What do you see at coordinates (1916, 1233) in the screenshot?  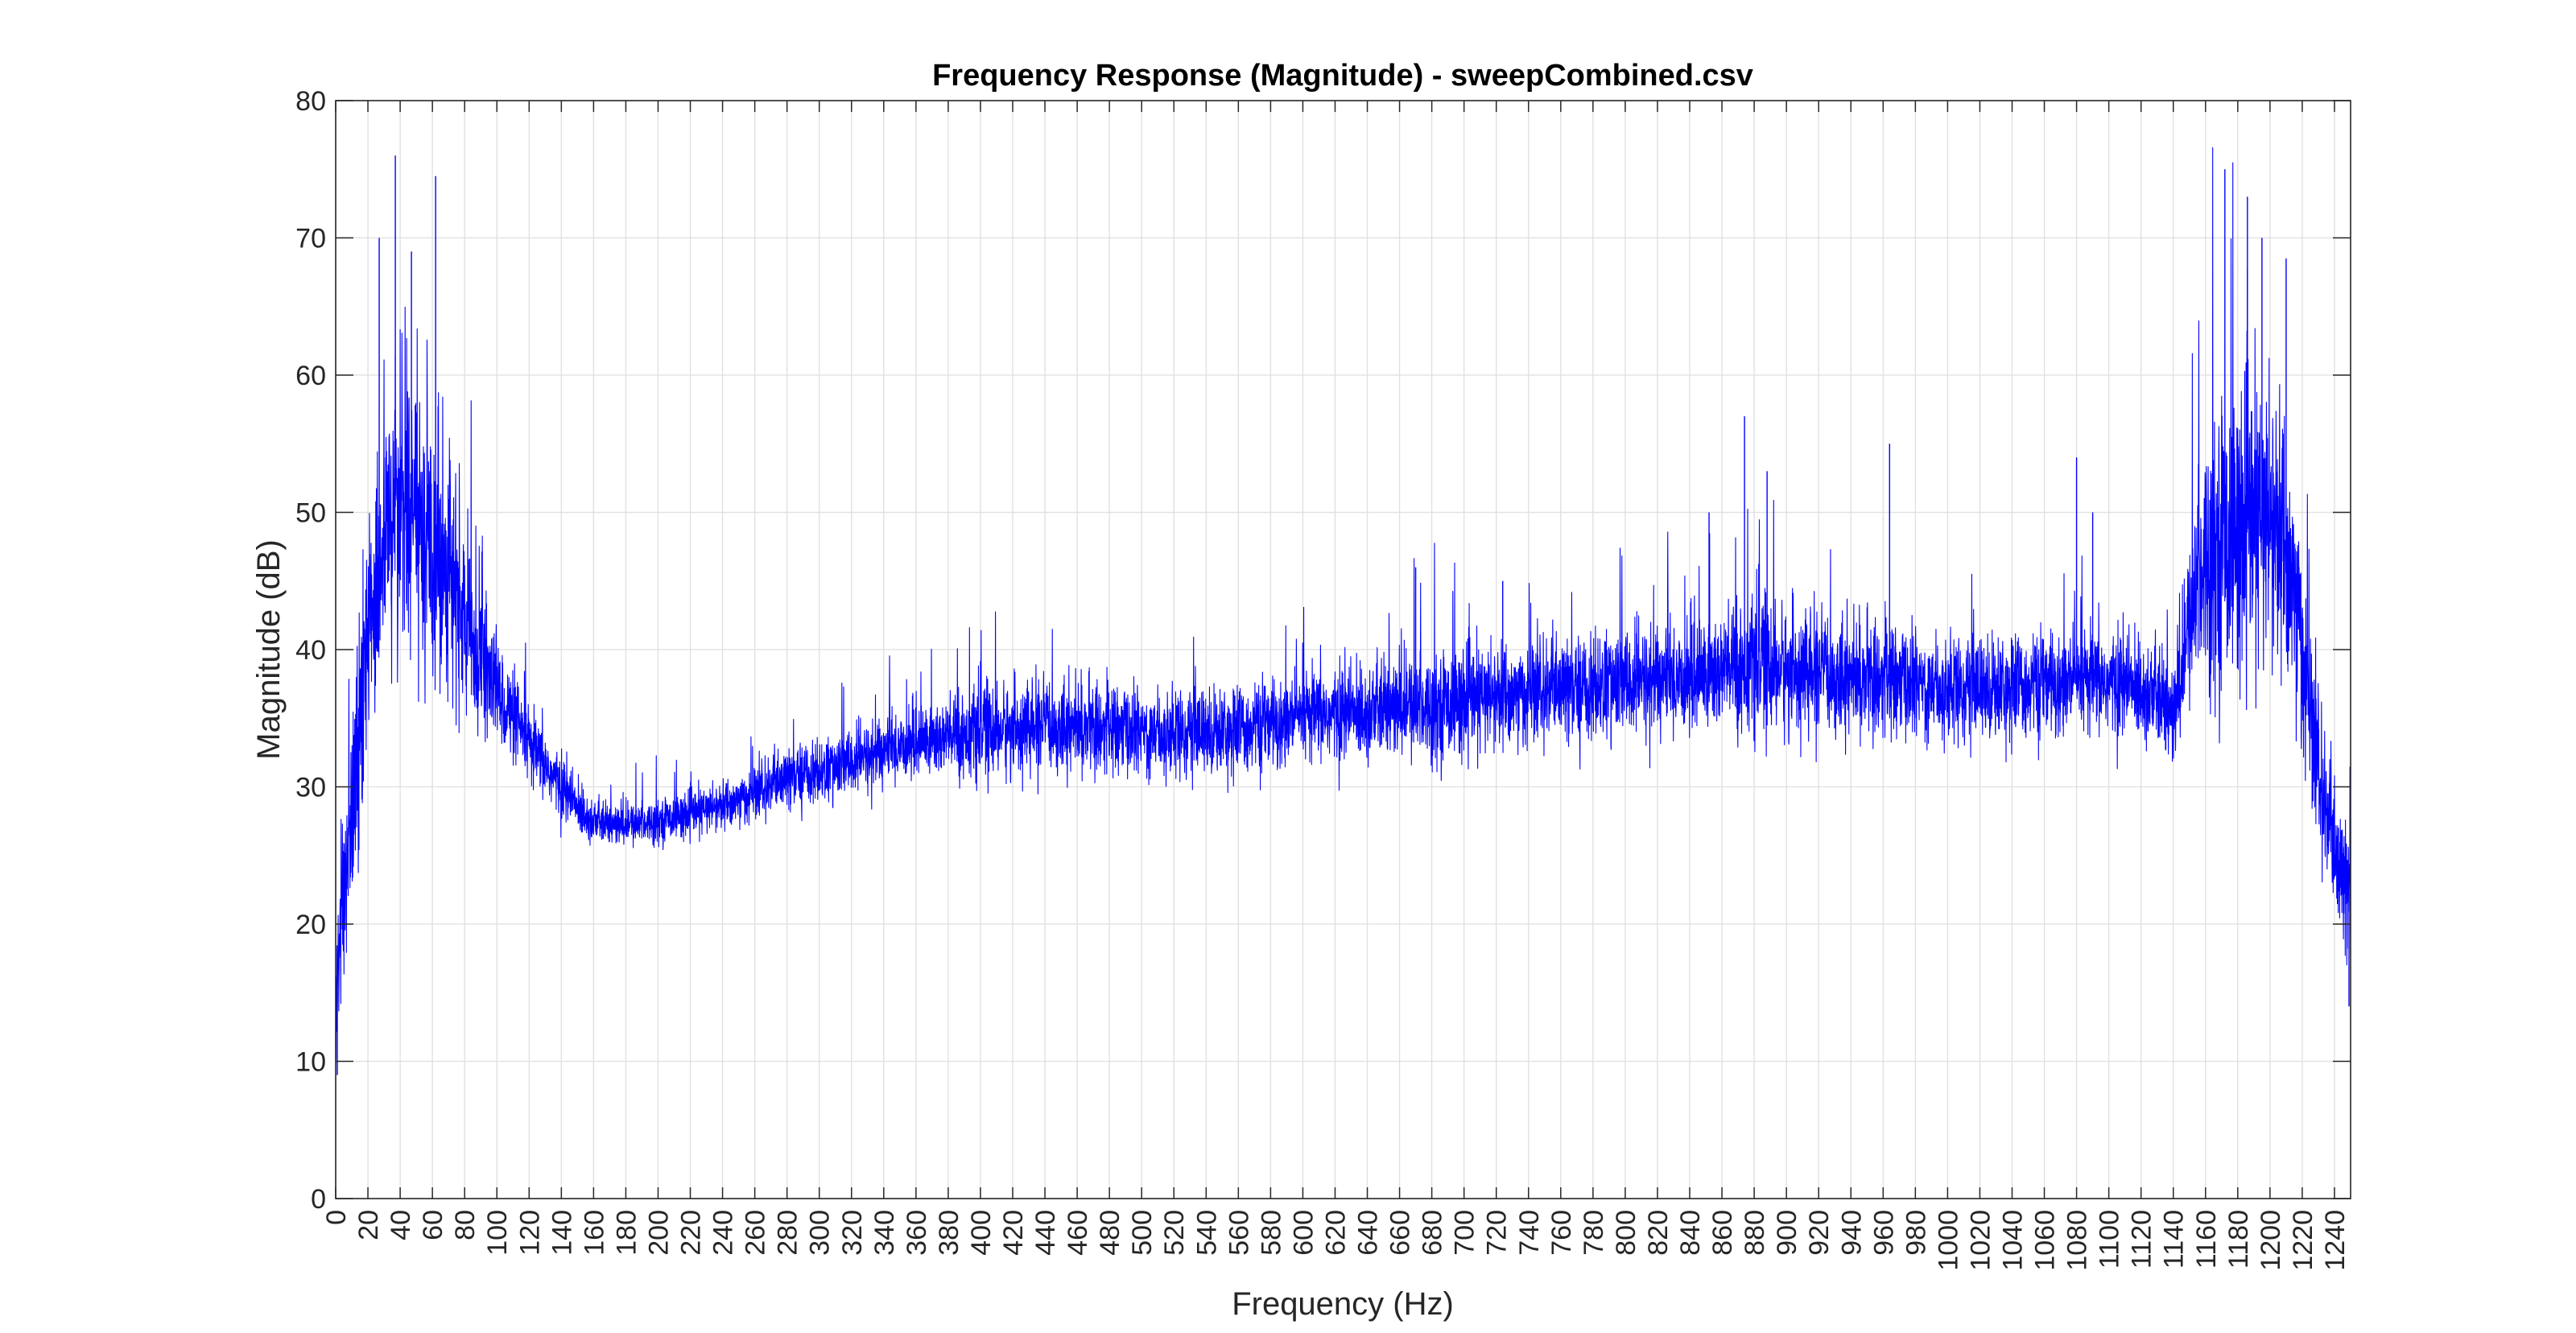 I see `x-tick-label: 980` at bounding box center [1916, 1233].